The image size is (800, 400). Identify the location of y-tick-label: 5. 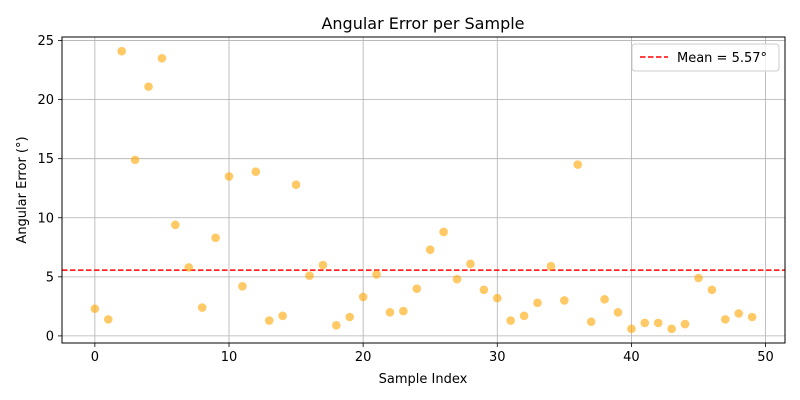
(50, 277).